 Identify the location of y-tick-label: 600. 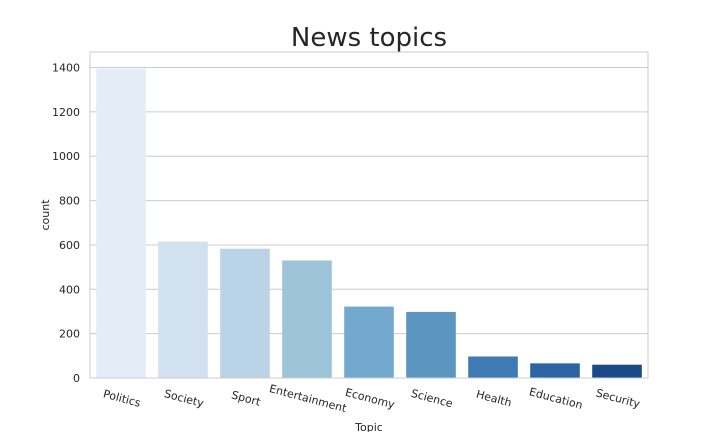
(69, 245).